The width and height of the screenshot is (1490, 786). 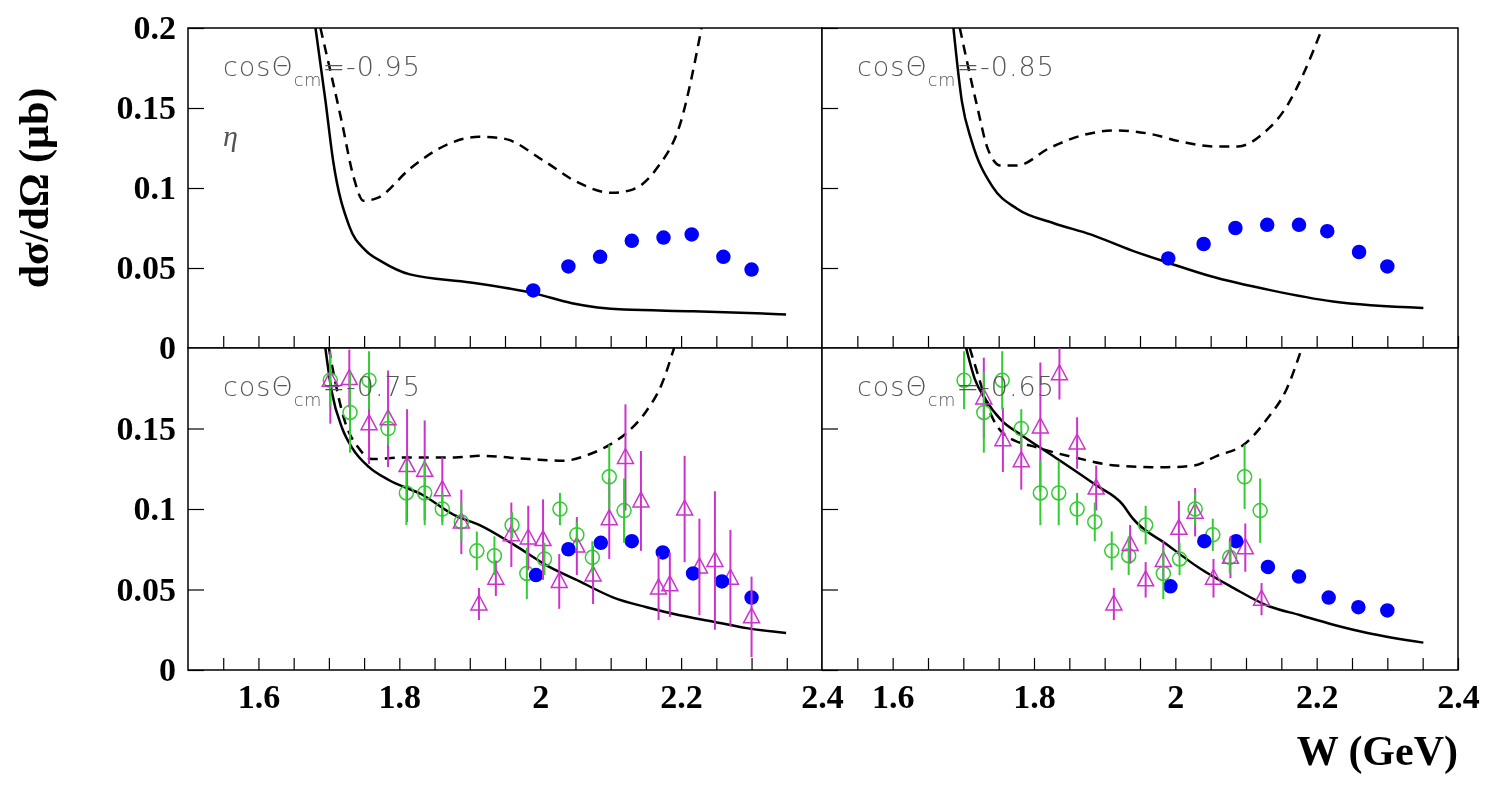 I want to click on annotation: cosΘ$_{cm}$=-0.95, so click(x=322, y=70).